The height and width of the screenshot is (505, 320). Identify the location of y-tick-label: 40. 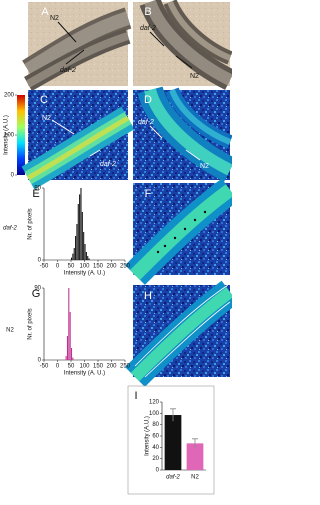
(155, 448).